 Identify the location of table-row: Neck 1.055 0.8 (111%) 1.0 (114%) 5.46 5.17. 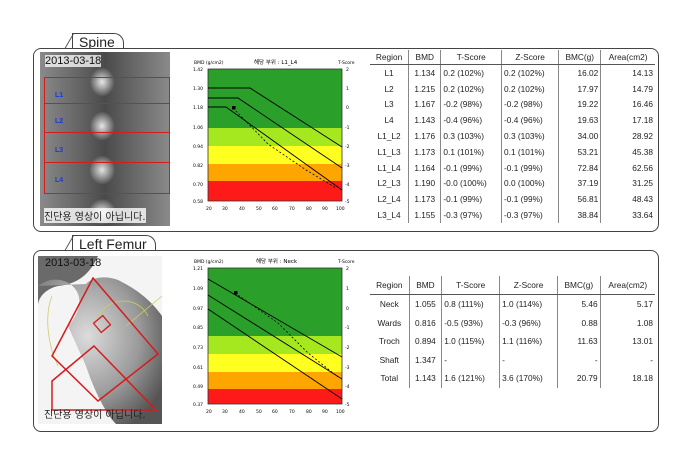
(512, 304).